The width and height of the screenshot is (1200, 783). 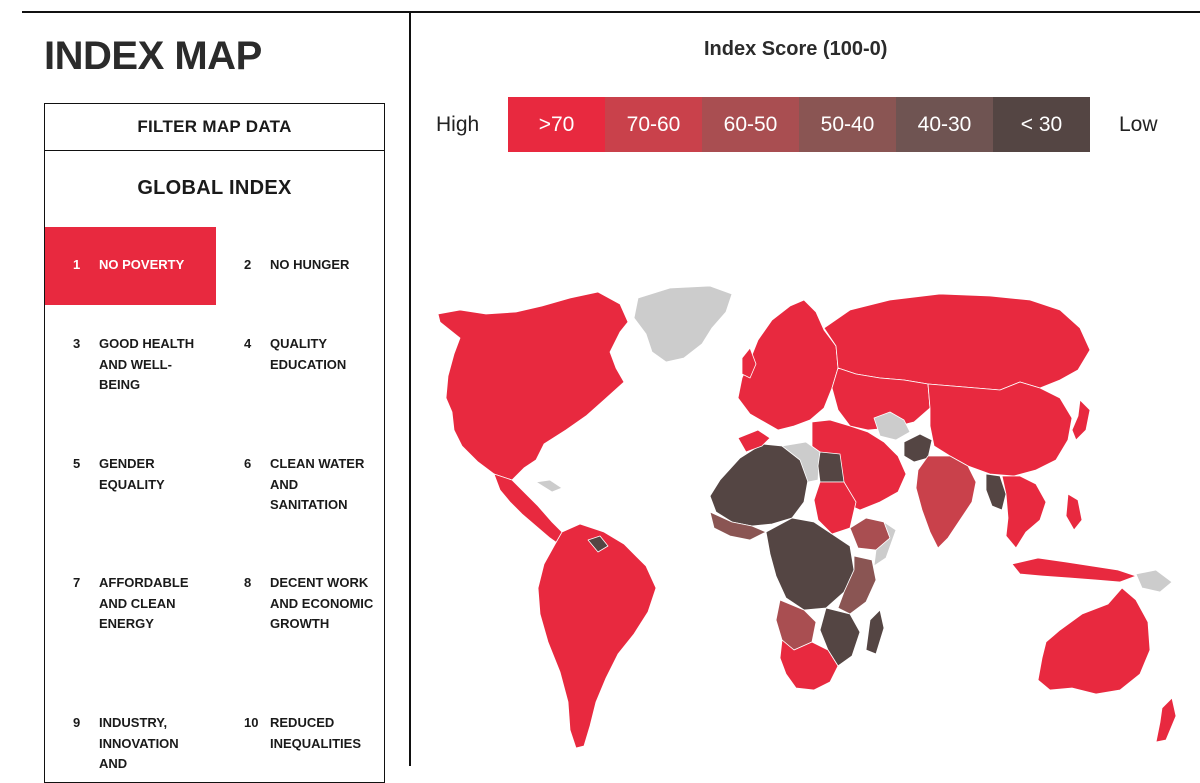 What do you see at coordinates (153, 56) in the screenshot?
I see `page-title: INDEX MAP` at bounding box center [153, 56].